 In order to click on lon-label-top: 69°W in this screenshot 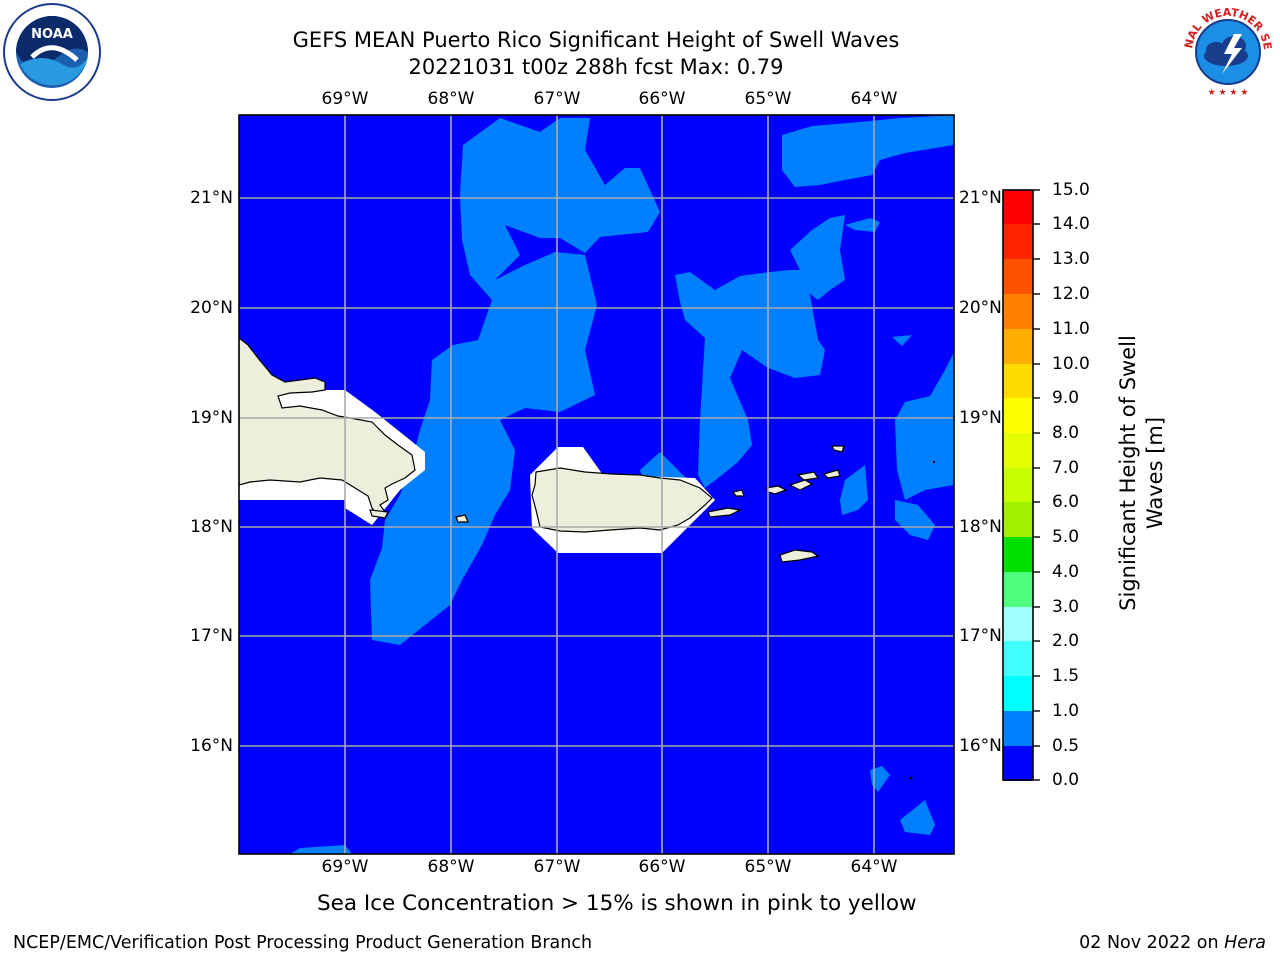, I will do `click(345, 99)`.